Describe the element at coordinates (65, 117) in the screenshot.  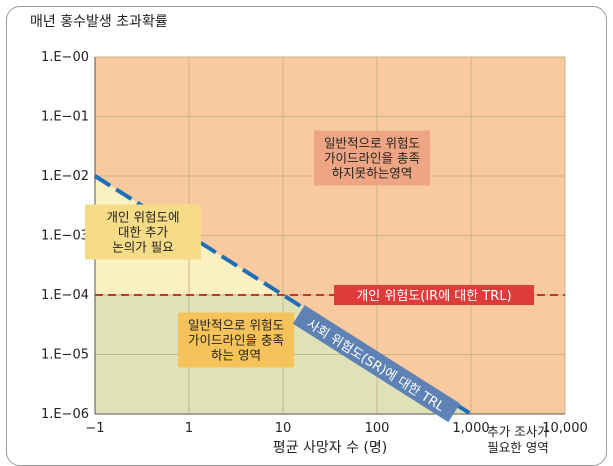
I see `y-tick-label: 1.E−01` at that location.